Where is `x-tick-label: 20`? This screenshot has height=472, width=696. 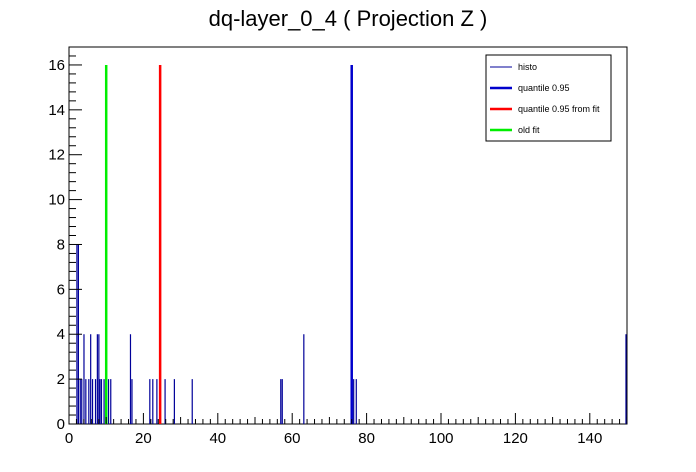
x-tick-label: 20 is located at coordinates (143, 438).